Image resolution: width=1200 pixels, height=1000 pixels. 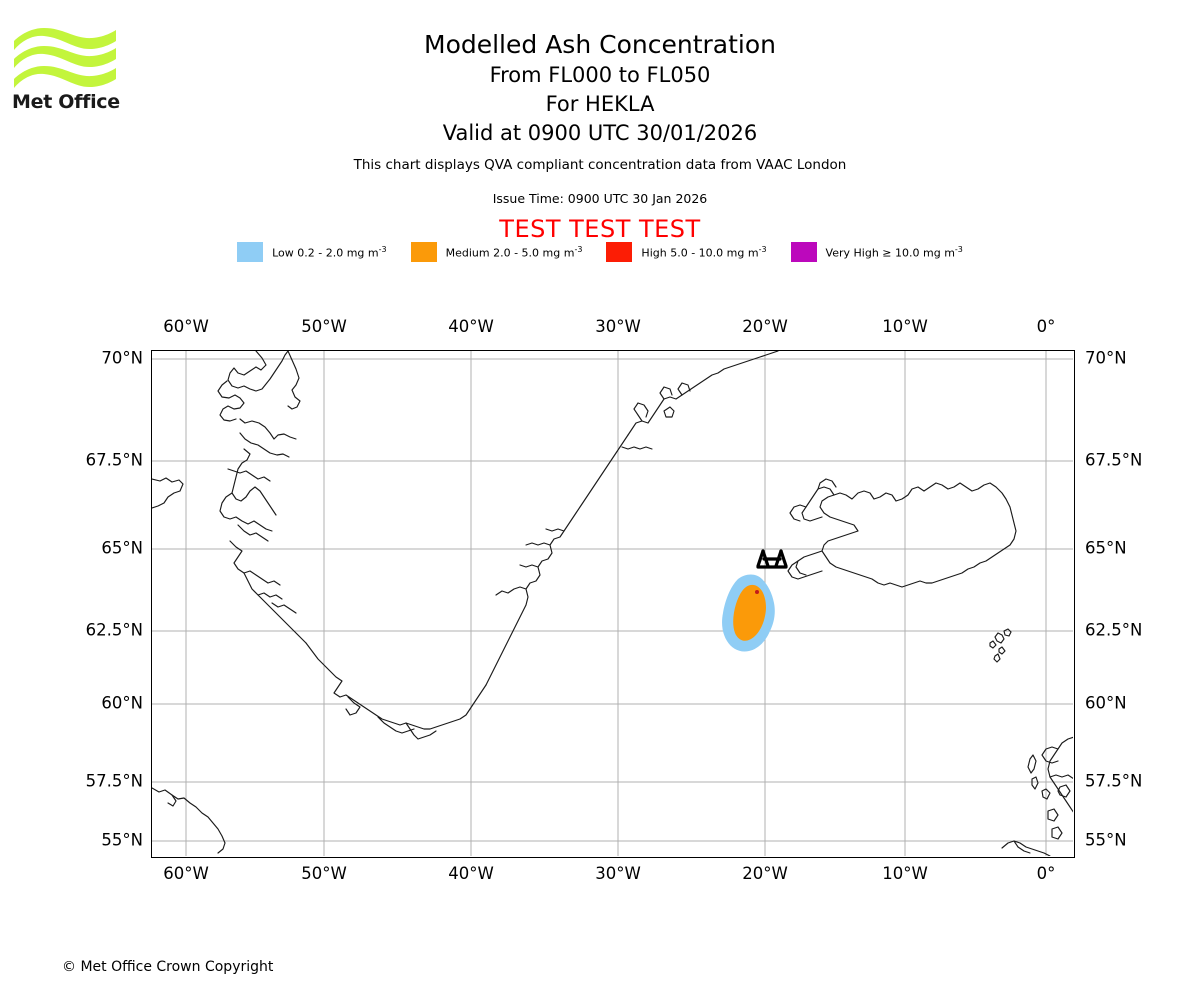 I want to click on lat-tick-left-675n: 67.5°N, so click(x=114, y=460).